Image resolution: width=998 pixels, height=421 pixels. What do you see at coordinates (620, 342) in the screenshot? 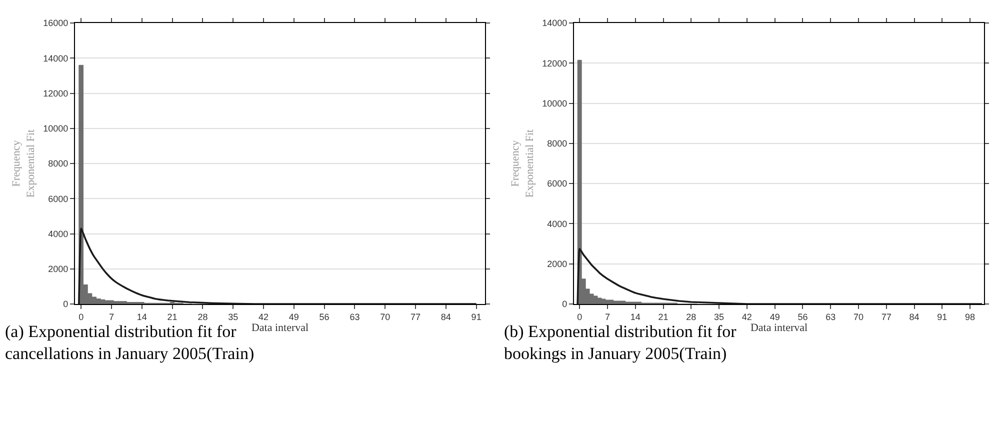
I see `text: (b) Exponential distribution fit for bookings in January 2005(Train)` at bounding box center [620, 342].